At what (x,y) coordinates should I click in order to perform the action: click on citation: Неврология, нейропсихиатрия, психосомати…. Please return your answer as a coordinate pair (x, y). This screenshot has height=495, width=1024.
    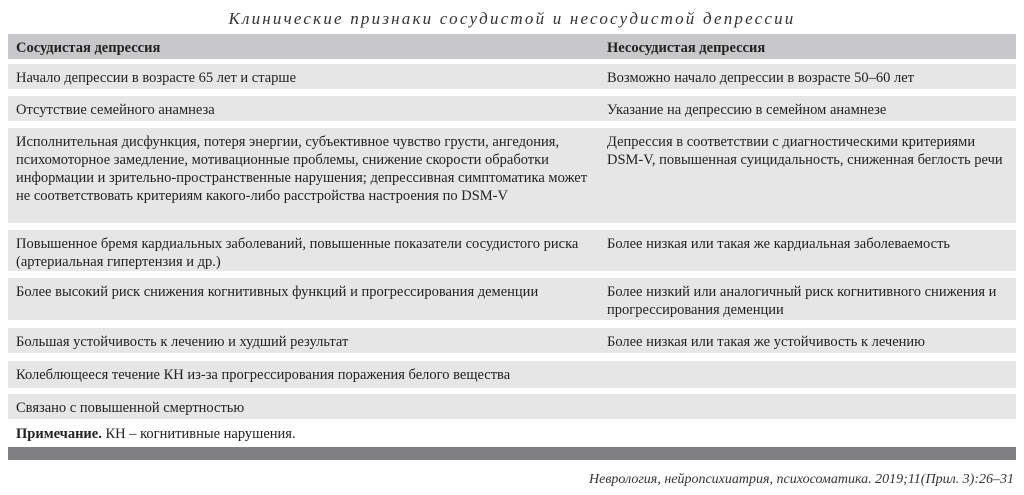
    Looking at the image, I should click on (801, 479).